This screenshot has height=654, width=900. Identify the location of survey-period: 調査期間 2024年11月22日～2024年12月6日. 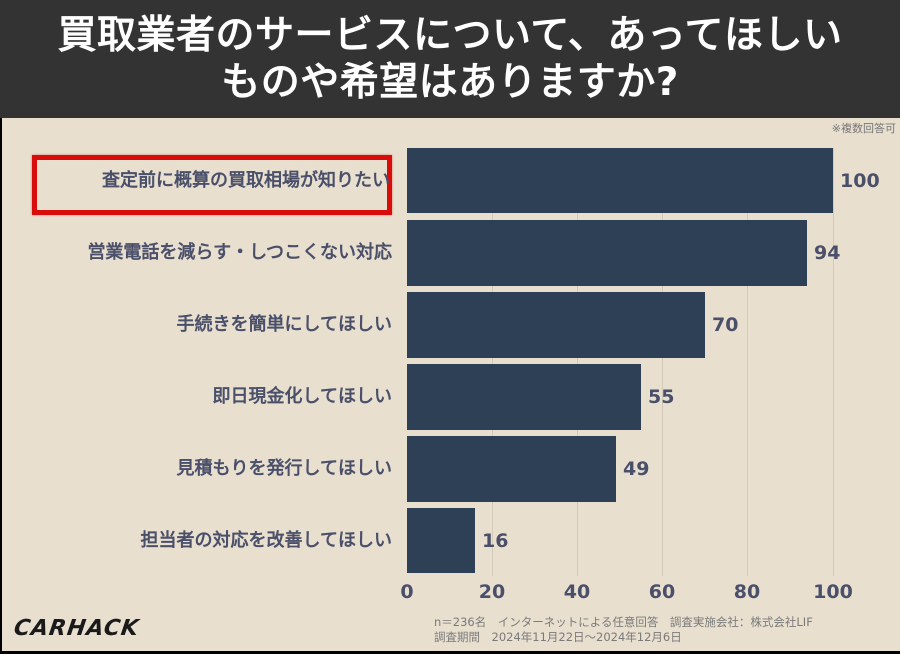
(558, 637).